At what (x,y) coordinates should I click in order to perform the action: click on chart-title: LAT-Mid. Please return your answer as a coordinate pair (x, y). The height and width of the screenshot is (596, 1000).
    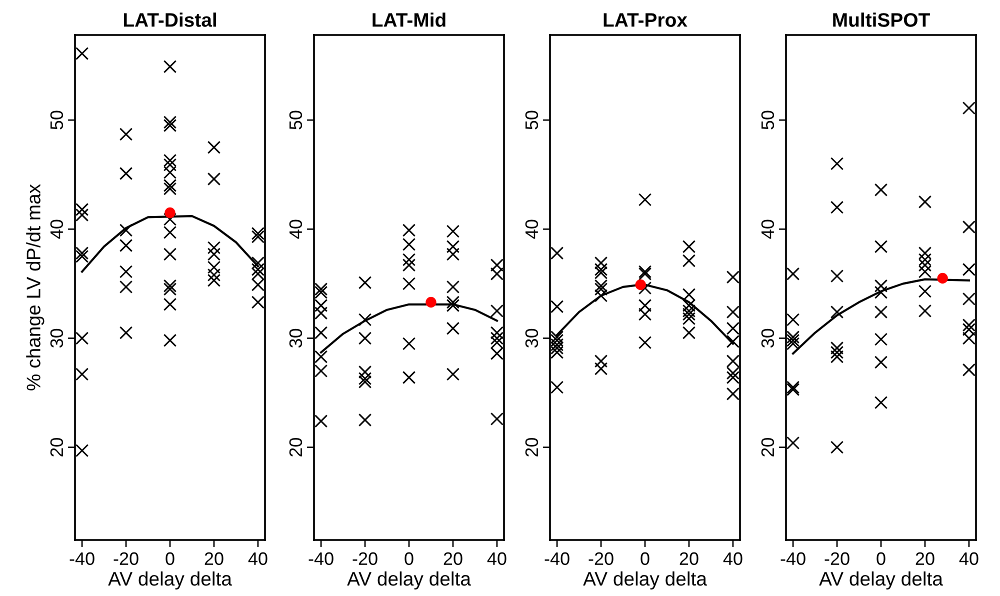
    Looking at the image, I should click on (409, 19).